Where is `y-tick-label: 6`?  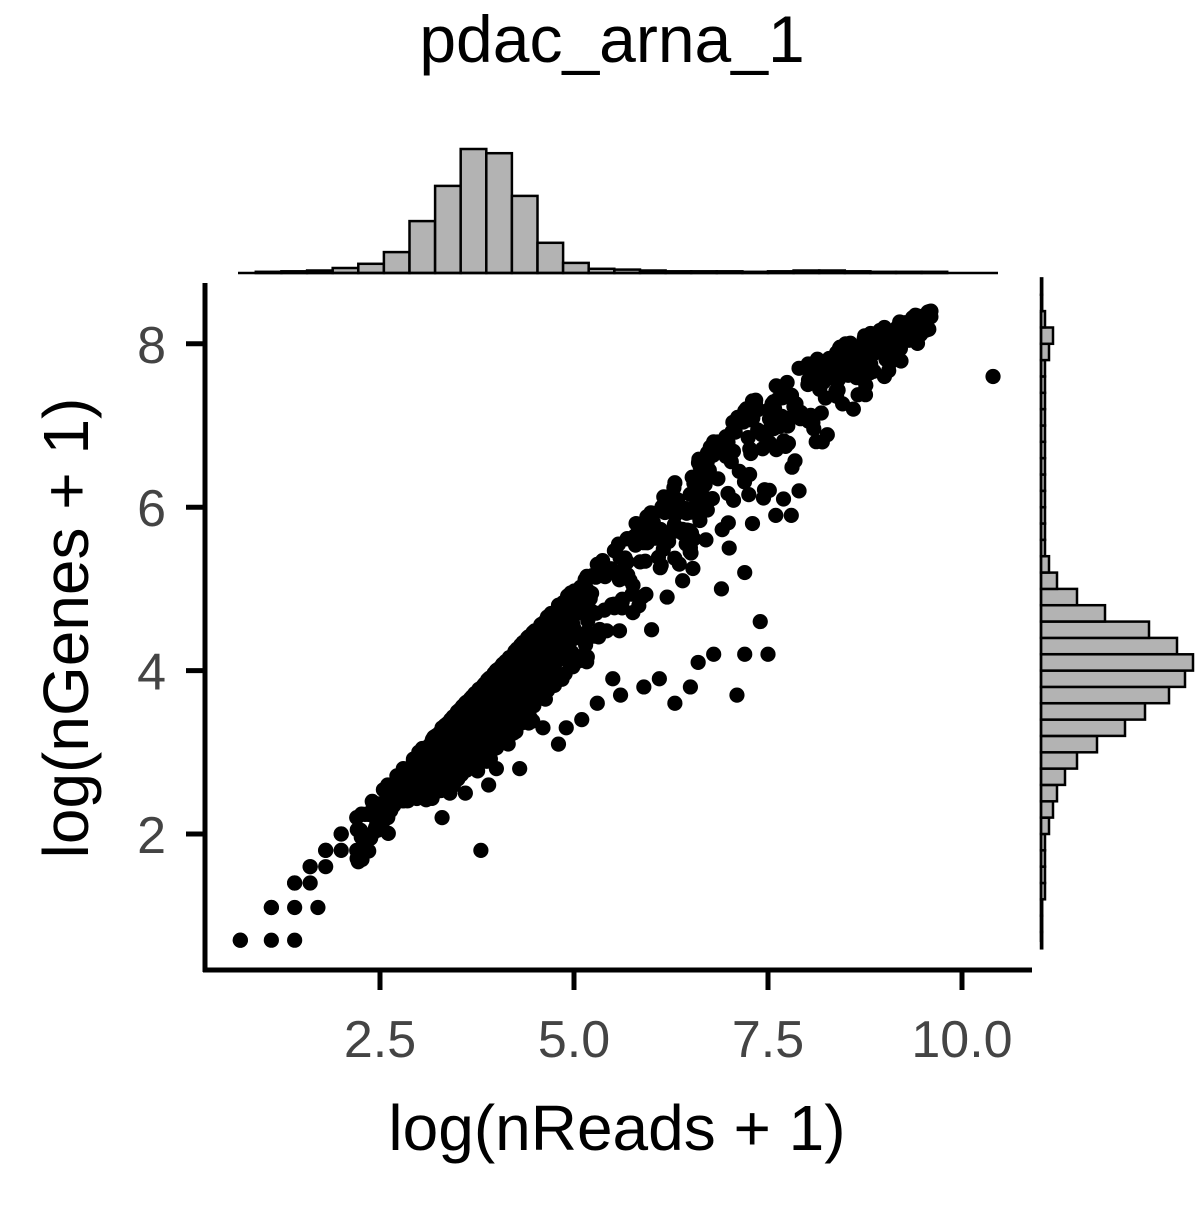 y-tick-label: 6 is located at coordinates (151, 509).